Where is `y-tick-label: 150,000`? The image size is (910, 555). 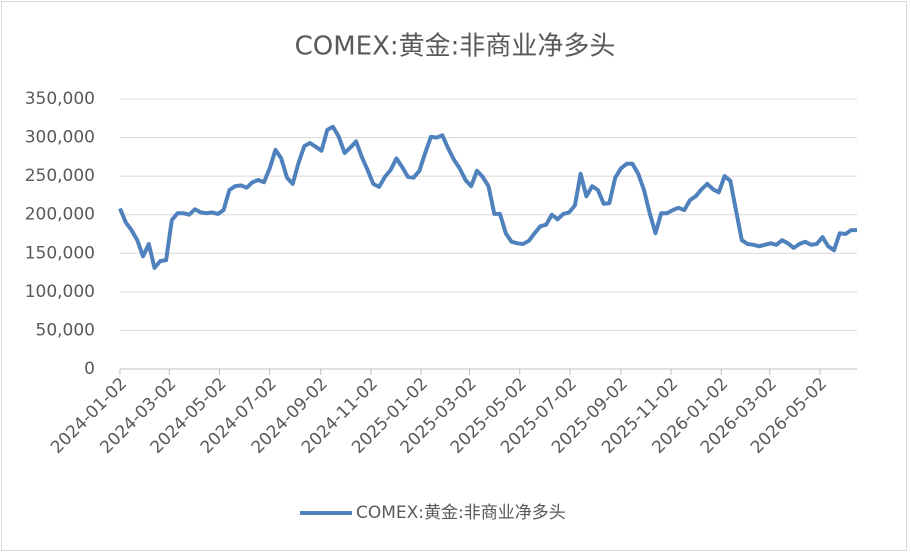
y-tick-label: 150,000 is located at coordinates (60, 253).